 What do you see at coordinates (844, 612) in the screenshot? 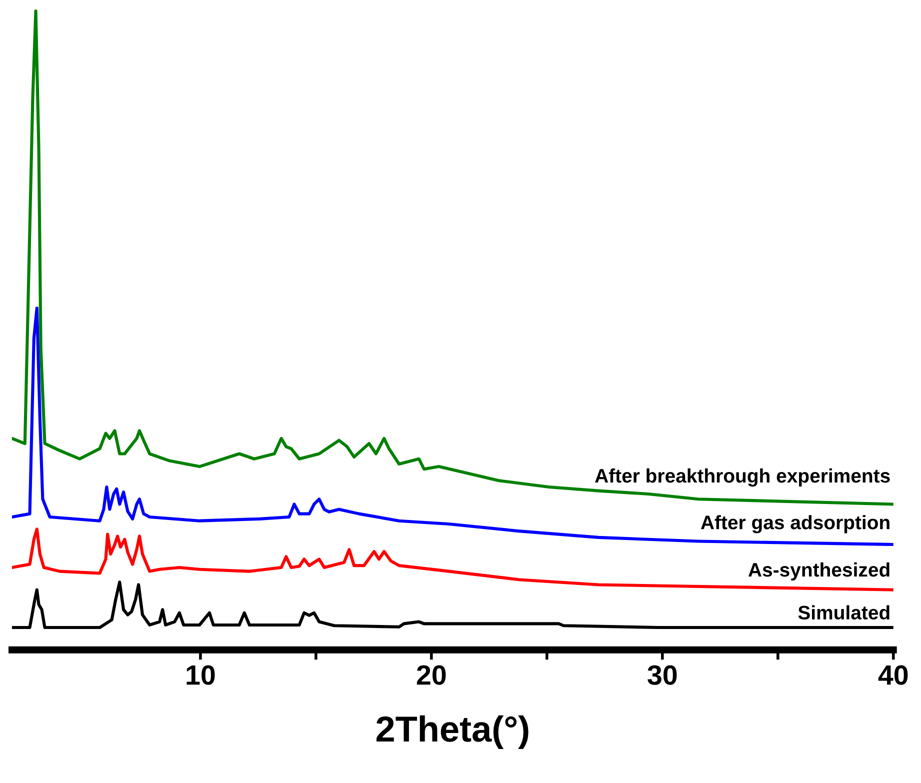
I see `series-label: Simulated` at bounding box center [844, 612].